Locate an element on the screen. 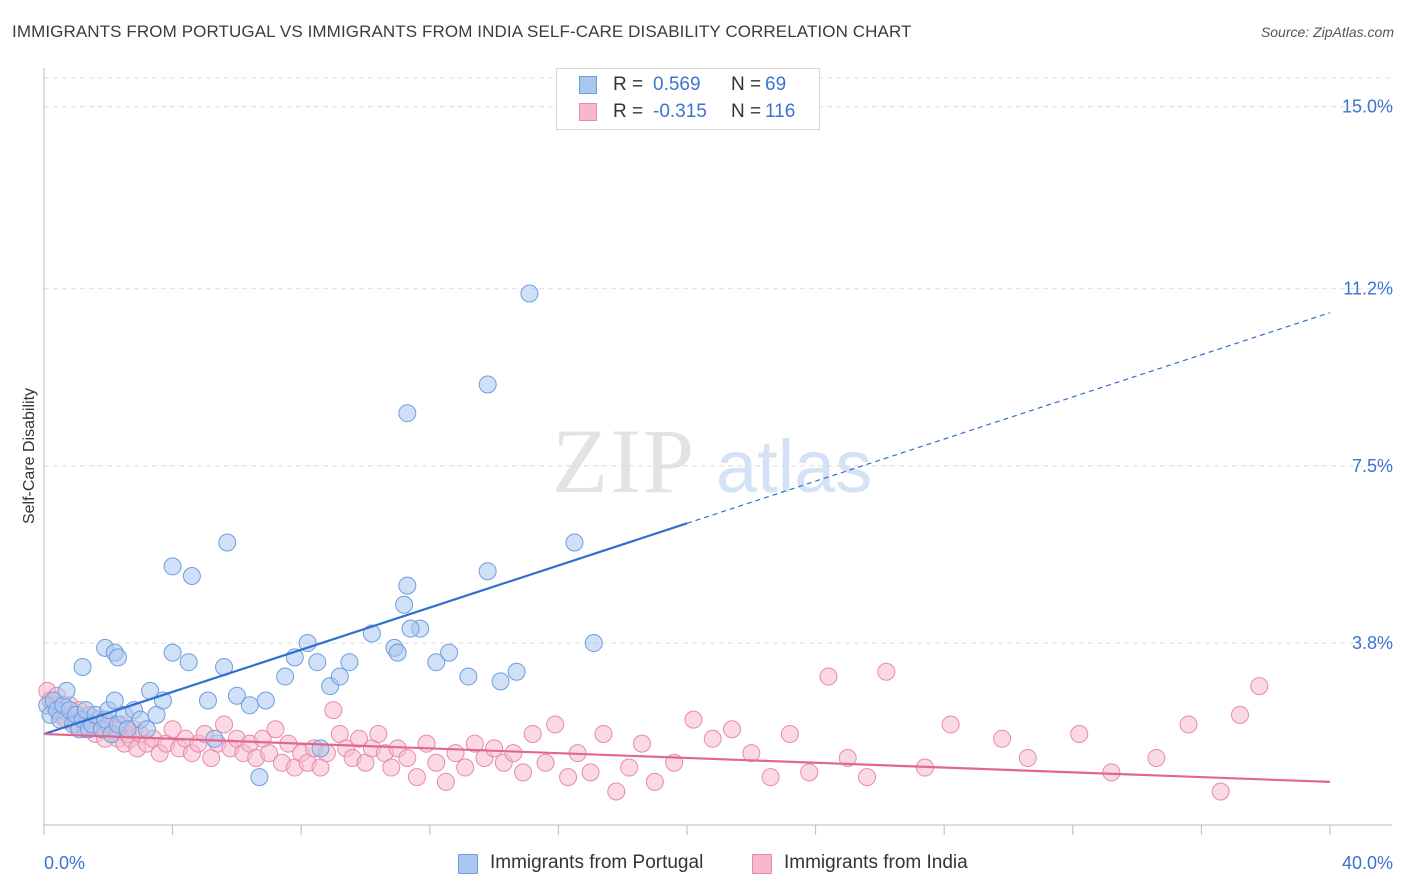 The height and width of the screenshot is (892, 1406). legend-swatch-india is located at coordinates (762, 864).